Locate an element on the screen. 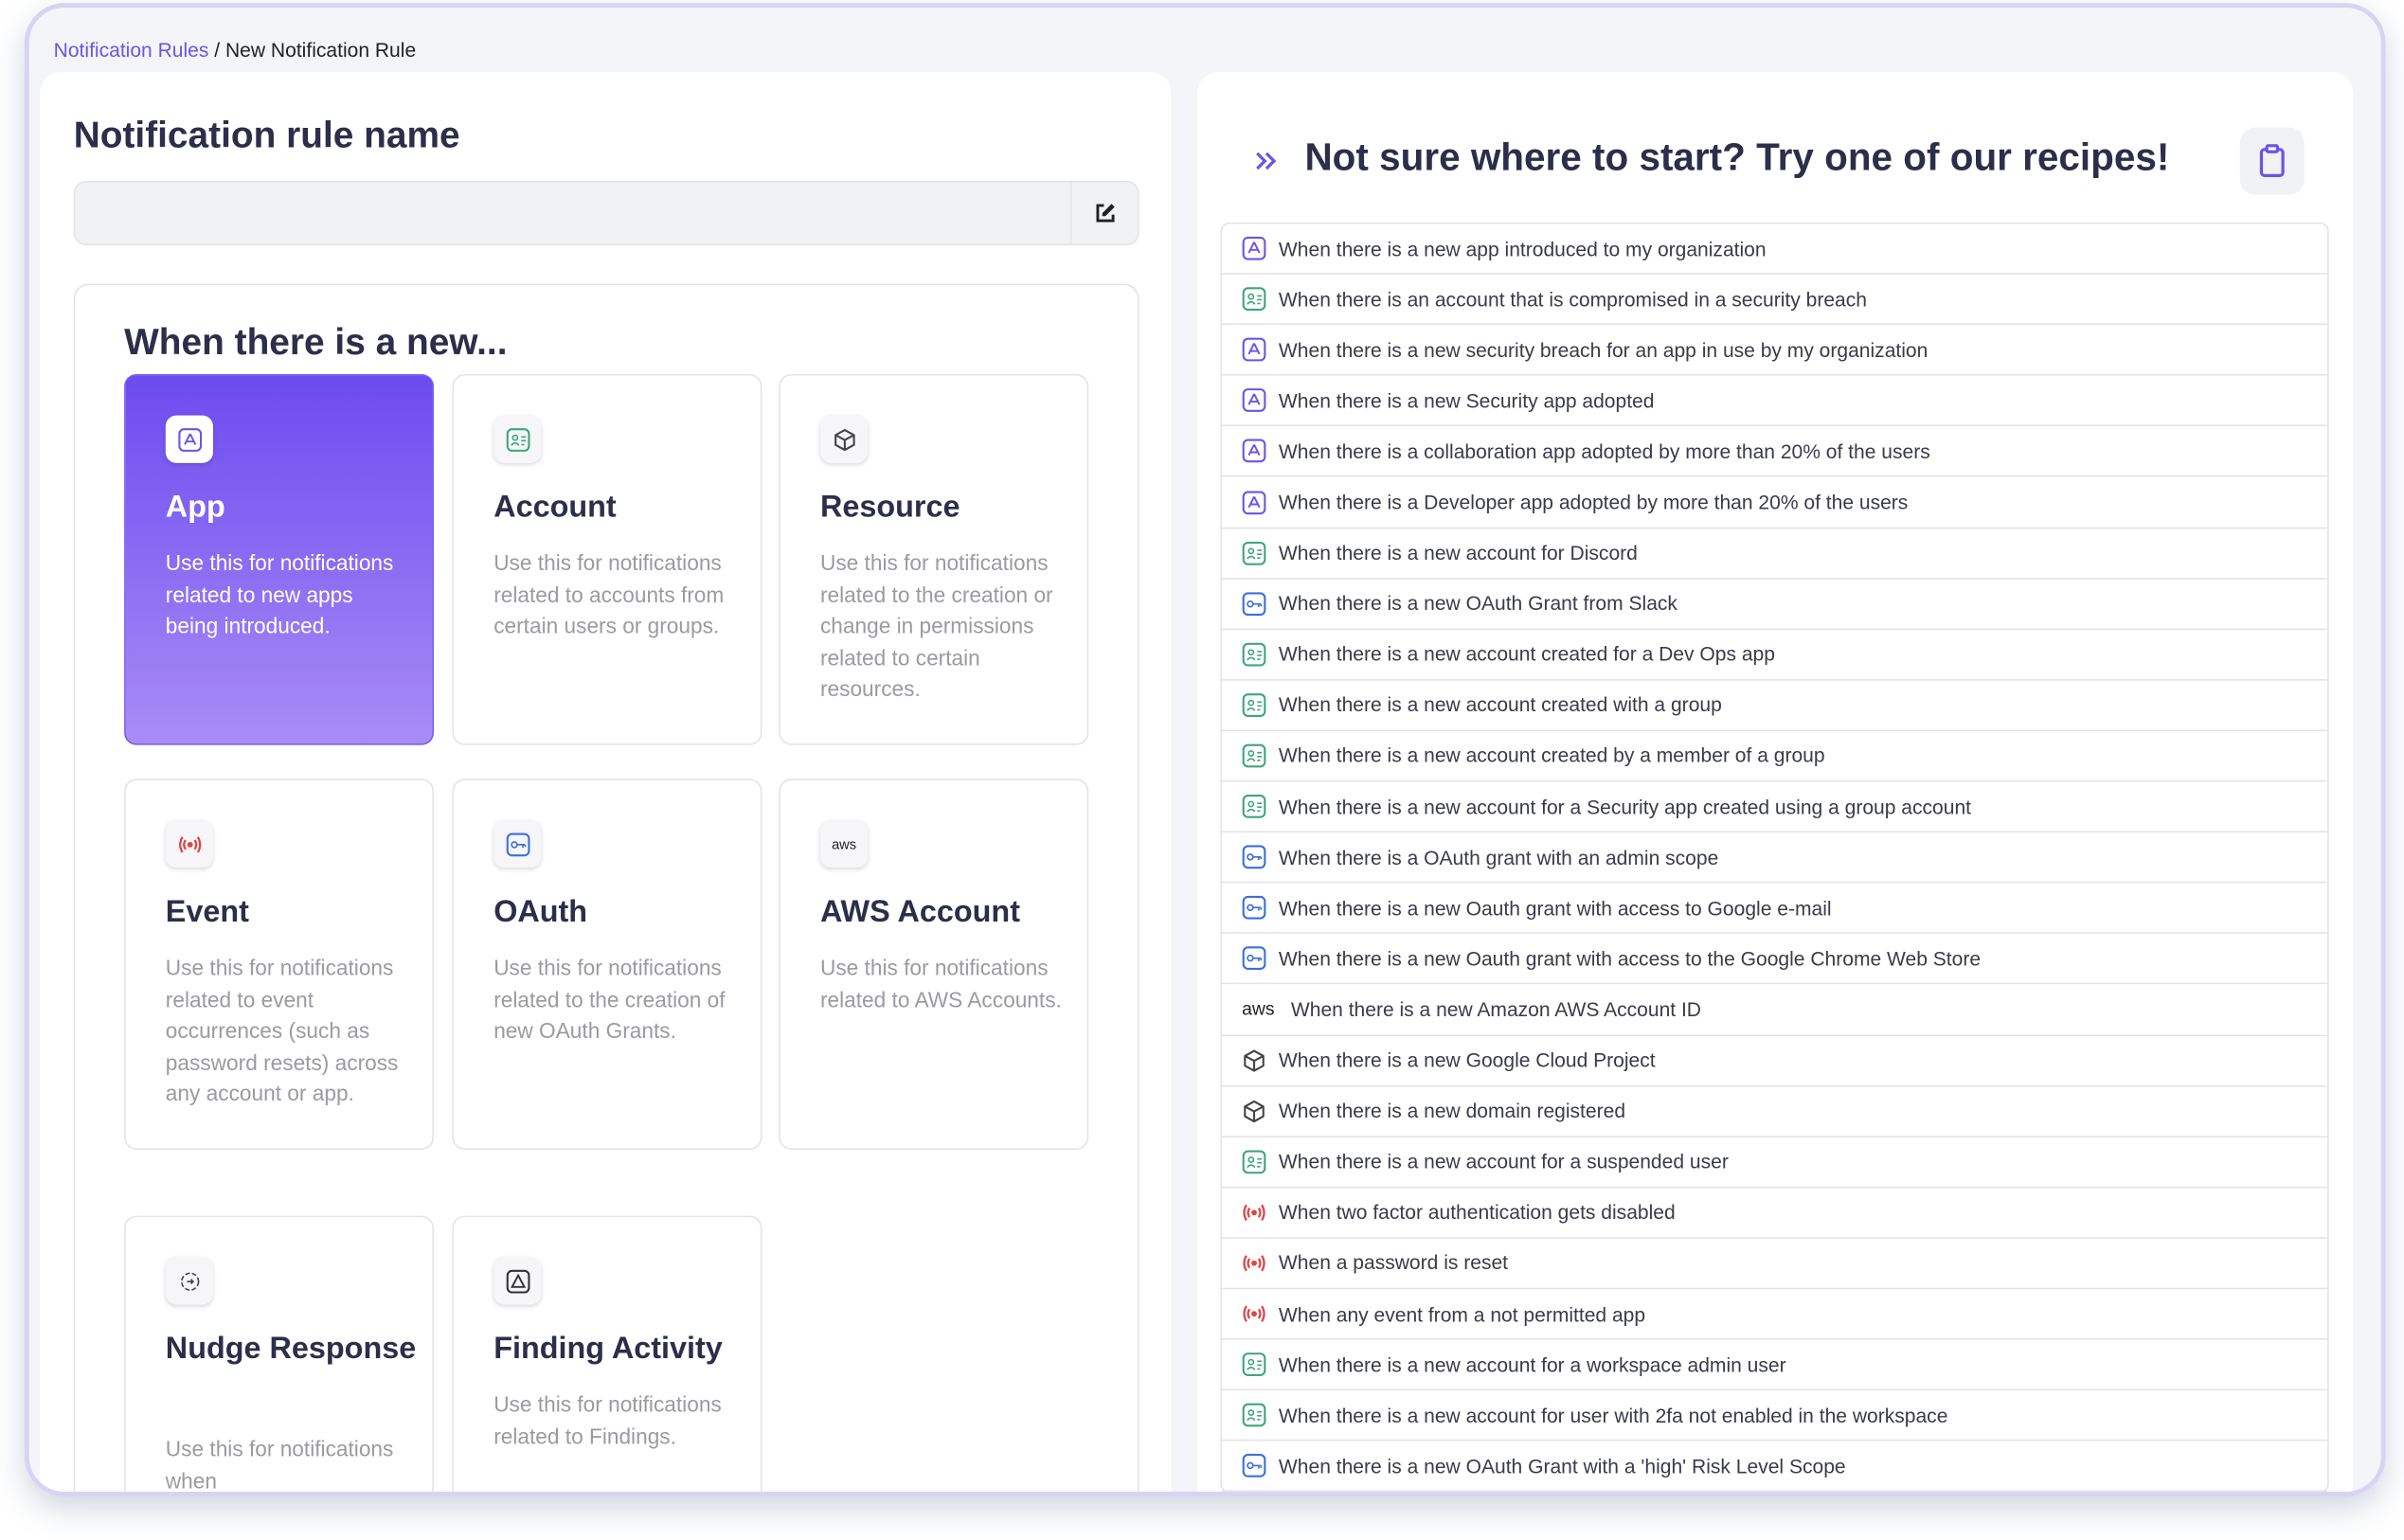 The height and width of the screenshot is (1540, 2404). card-title: Finding Activity is located at coordinates (608, 1349).